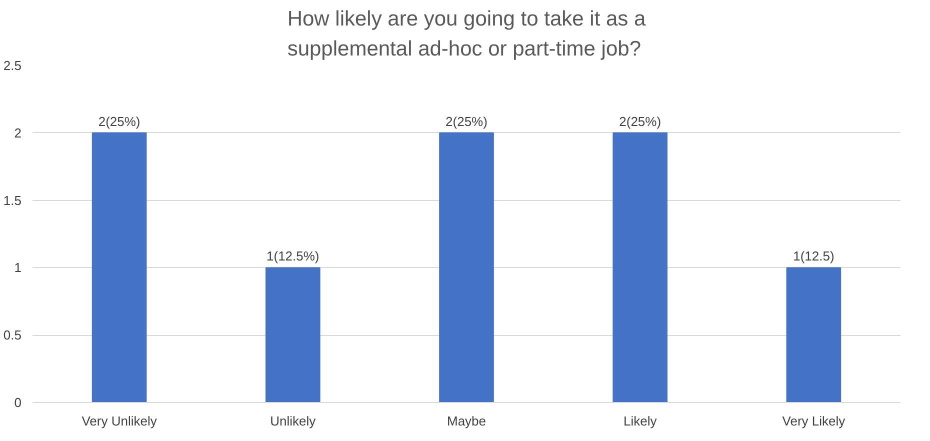 The height and width of the screenshot is (441, 930). Describe the element at coordinates (813, 256) in the screenshot. I see `data-label: 1(12.5)` at that location.